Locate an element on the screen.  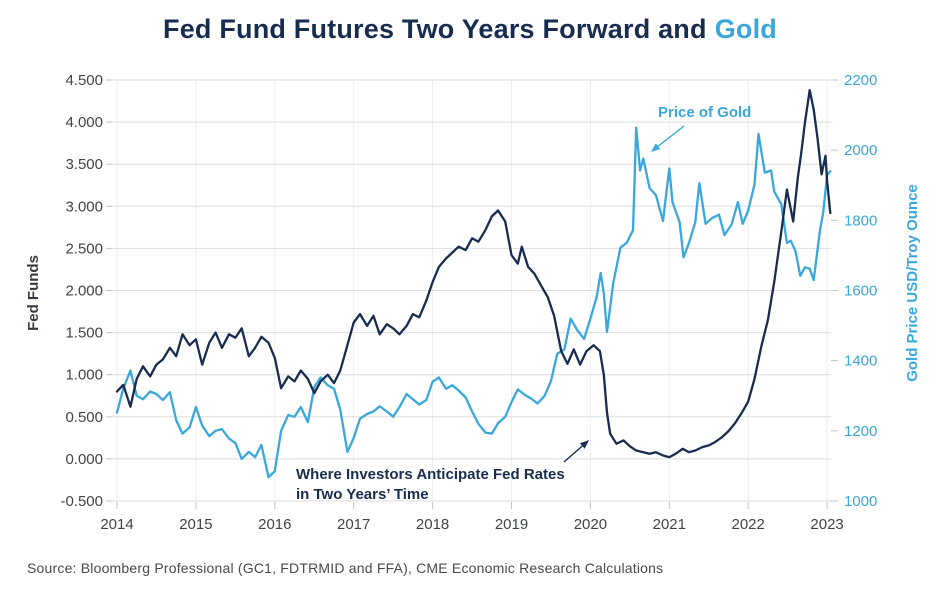
gold-annotation: Price of Gold is located at coordinates (704, 112).